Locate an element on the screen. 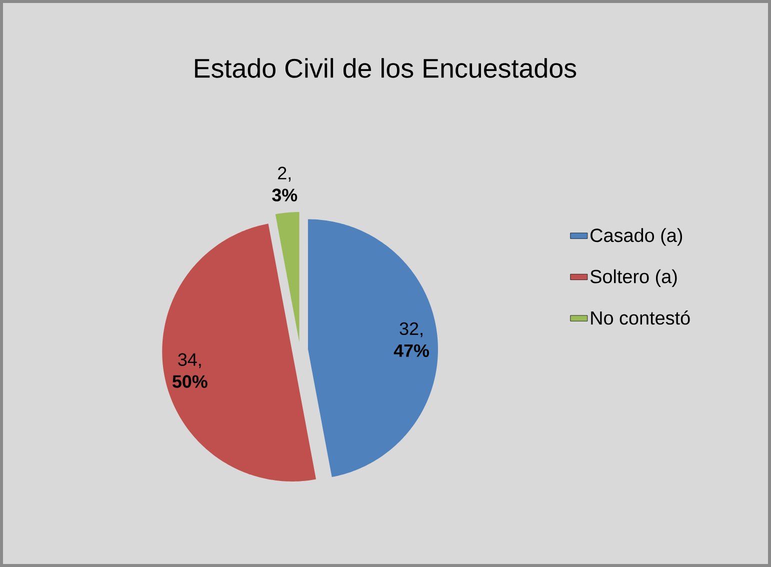 Image resolution: width=771 pixels, height=567 pixels. legend-label: No contestó is located at coordinates (640, 317).